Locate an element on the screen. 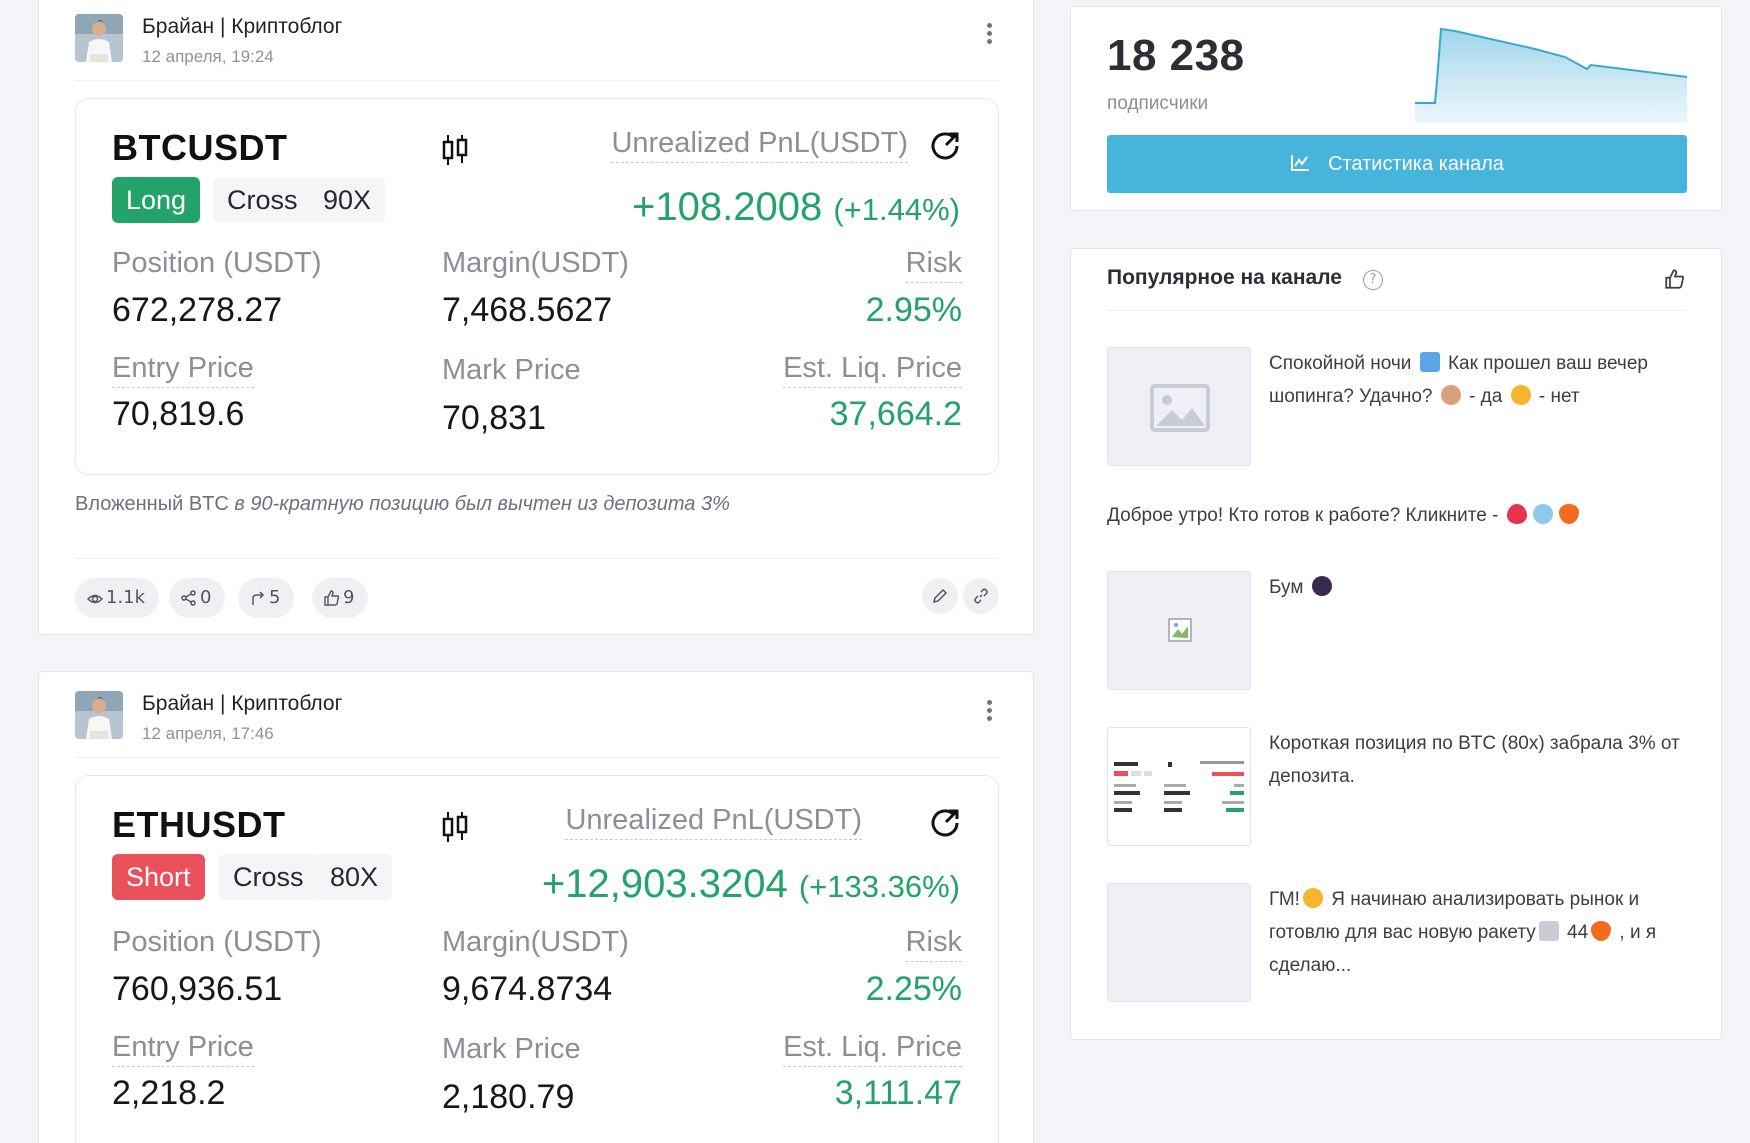  trade-screenshot-thumbnail is located at coordinates (1179, 786).